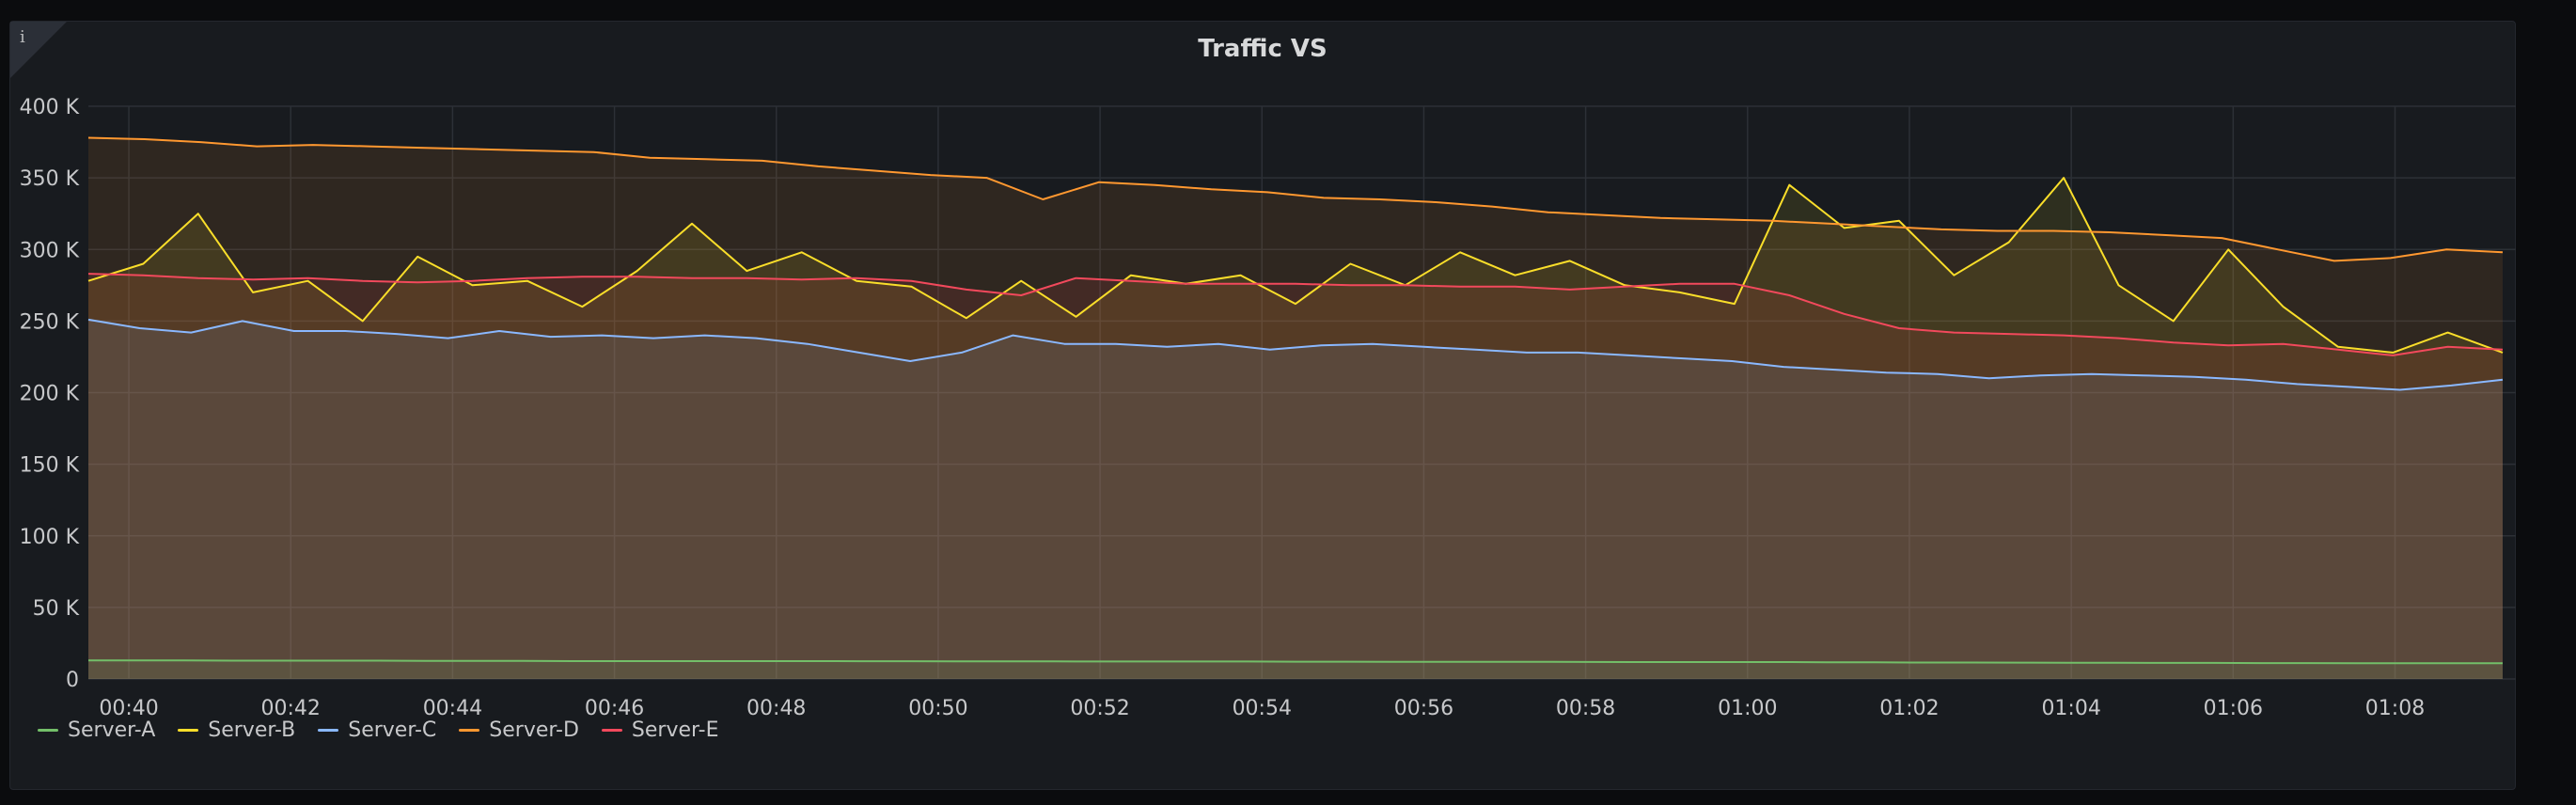 This screenshot has height=805, width=2576. What do you see at coordinates (534, 730) in the screenshot?
I see `legend-label: Server-D` at bounding box center [534, 730].